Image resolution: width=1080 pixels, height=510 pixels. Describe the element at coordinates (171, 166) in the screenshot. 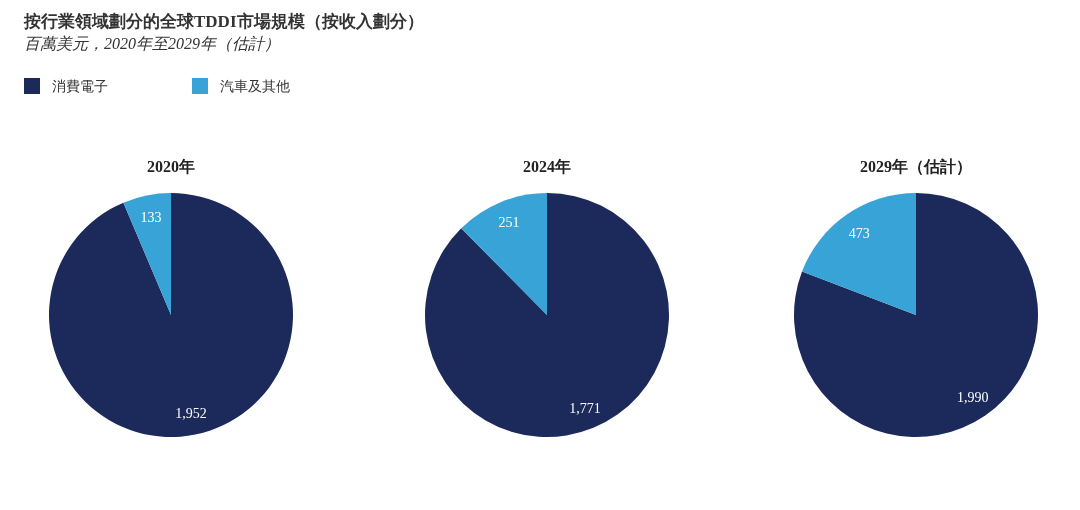

I see `text: 2020年` at that location.